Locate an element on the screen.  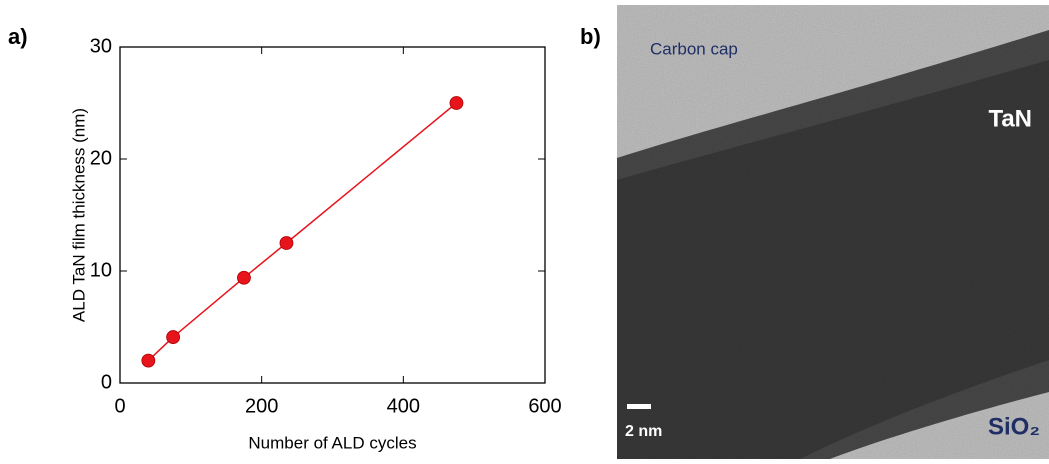
y-tick-label: 10 is located at coordinates (101, 270).